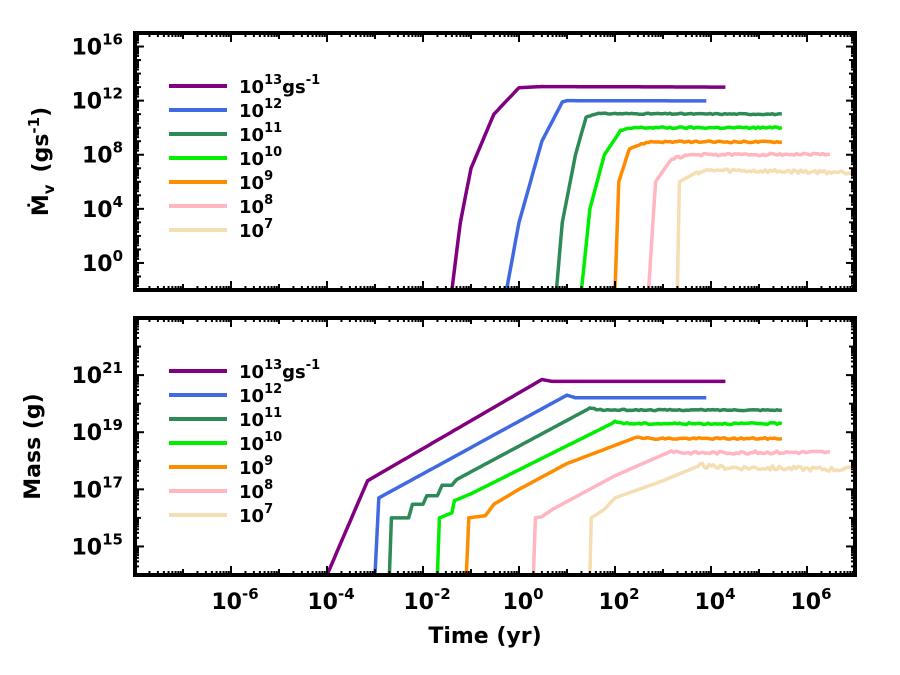 Image resolution: width=900 pixels, height=675 pixels. What do you see at coordinates (346, 594) in the screenshot?
I see `x-tick-label-exponent: -4` at bounding box center [346, 594].